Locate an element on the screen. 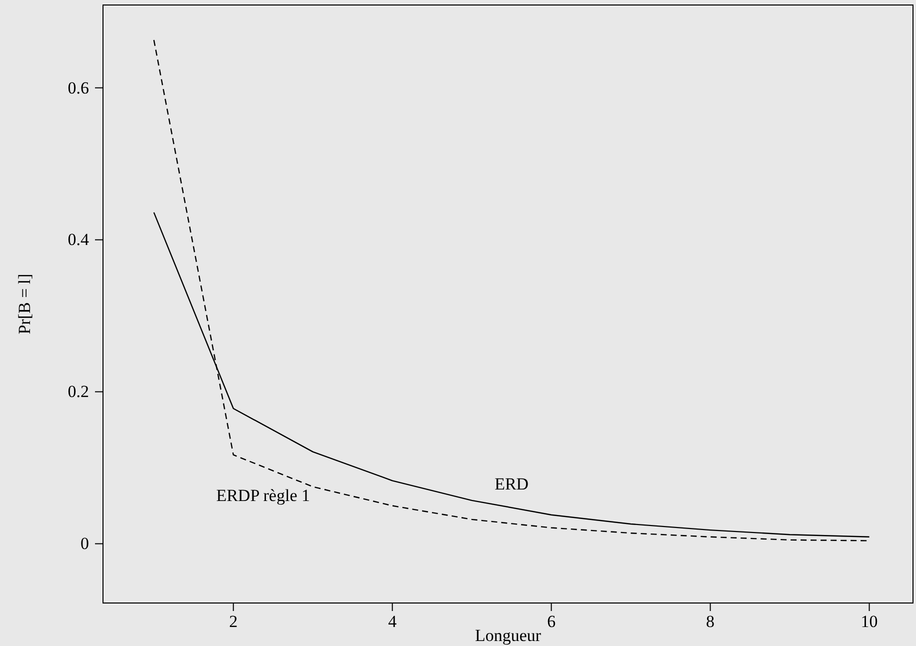  x-tick-label: 10 is located at coordinates (869, 622).